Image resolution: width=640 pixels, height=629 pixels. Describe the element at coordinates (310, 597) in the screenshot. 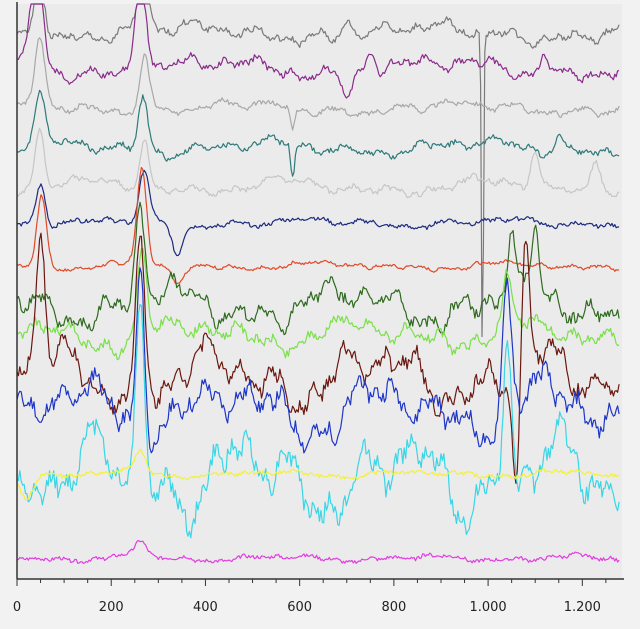

I see `x-tick-layer: 0 200 400 600 800 1.000 1.200` at that location.